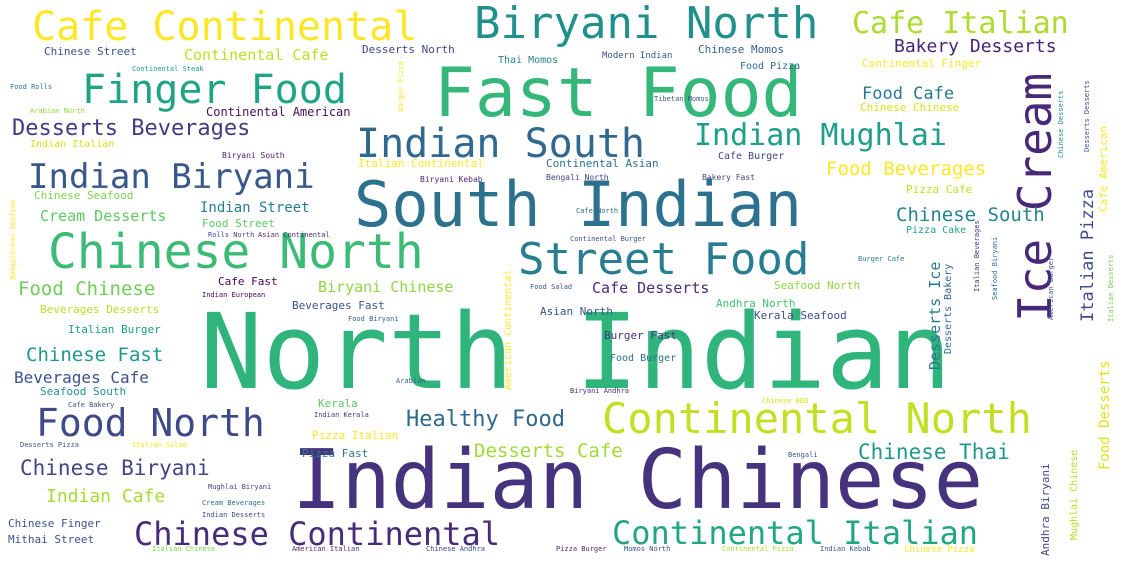  I want to click on word: Cafe Bakery, so click(91, 405).